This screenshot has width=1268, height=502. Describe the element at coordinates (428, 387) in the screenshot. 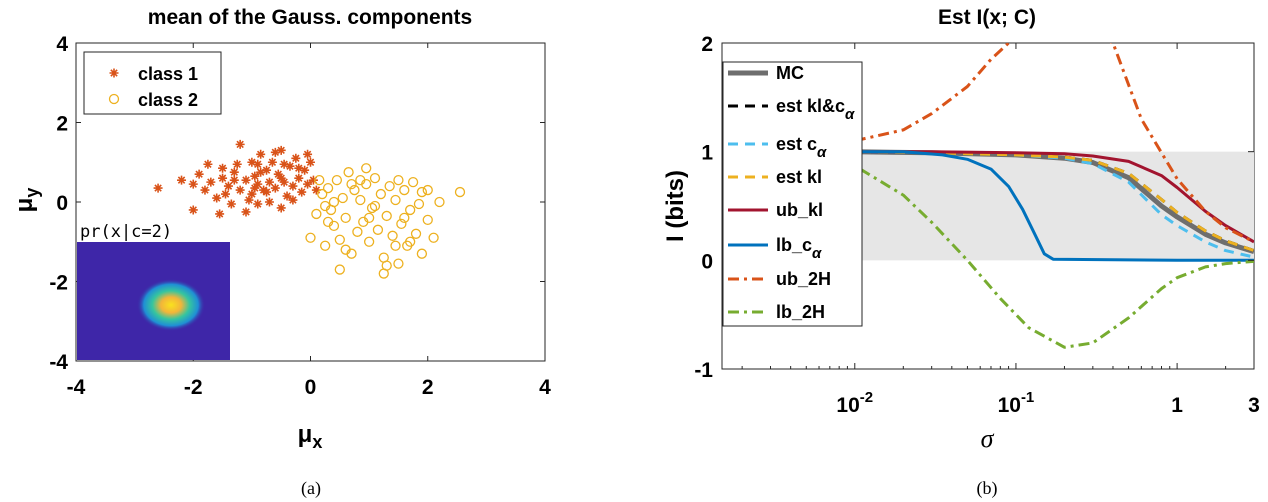

I see `scatter-xtick-label: 2` at that location.